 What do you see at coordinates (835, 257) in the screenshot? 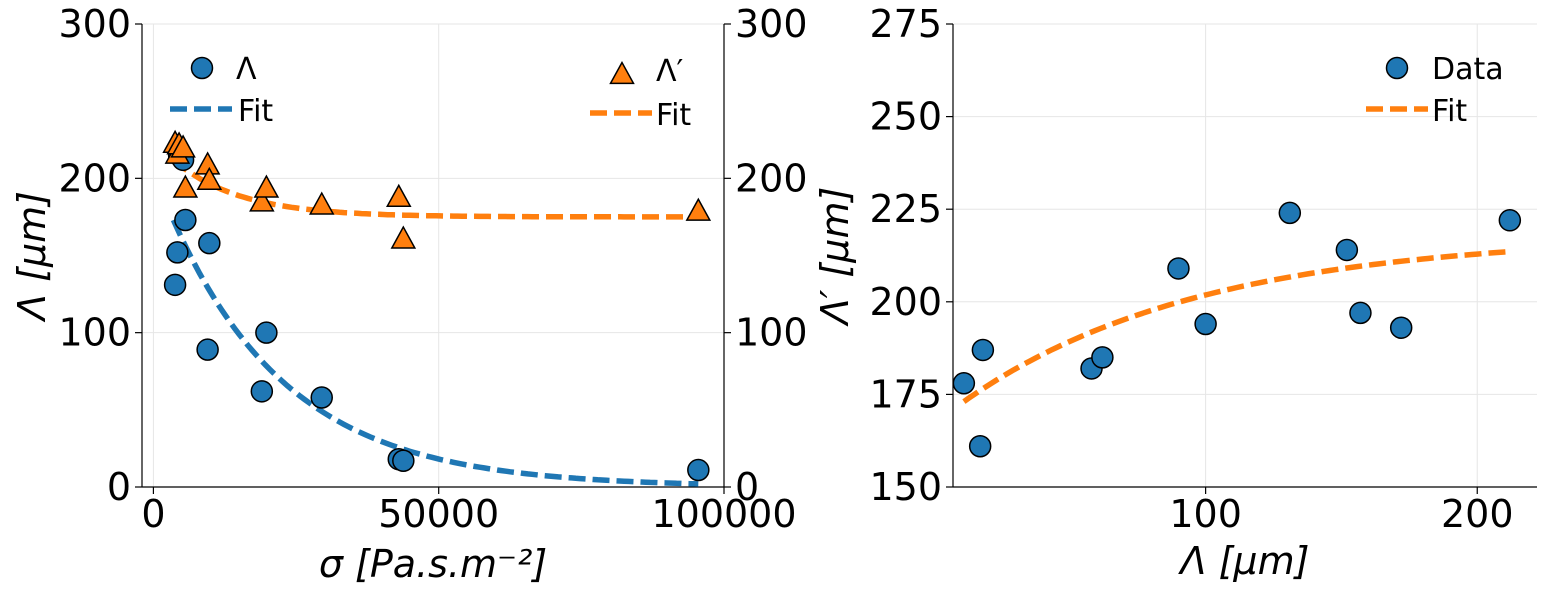
I see `right-y-axis-label: Λ′ [μm]` at bounding box center [835, 257].